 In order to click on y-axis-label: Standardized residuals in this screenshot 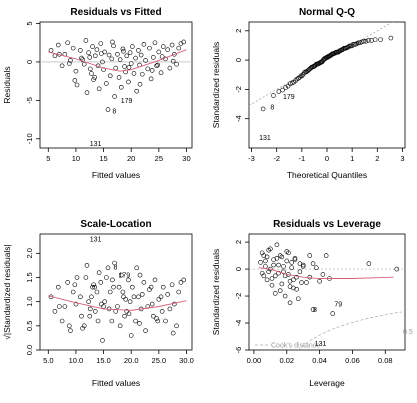, I will do `click(216, 292)`.